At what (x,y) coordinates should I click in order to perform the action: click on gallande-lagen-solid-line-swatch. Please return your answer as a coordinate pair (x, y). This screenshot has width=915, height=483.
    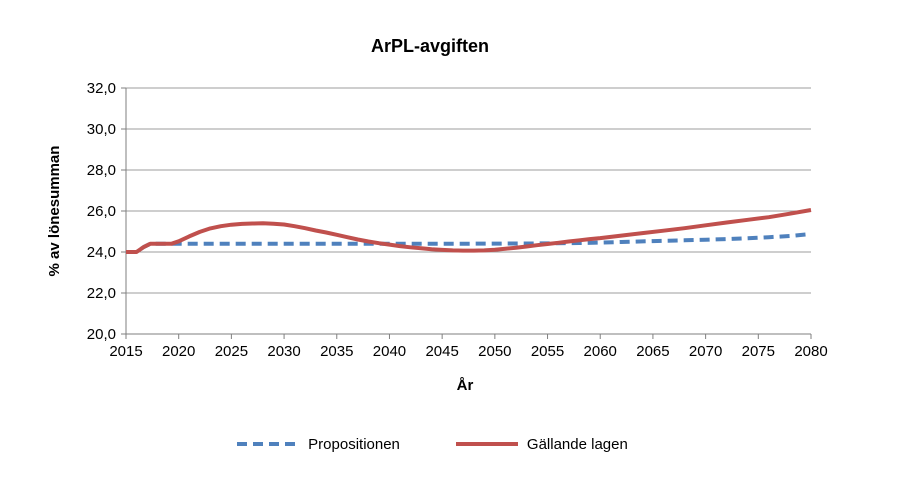
    Looking at the image, I should click on (486, 444).